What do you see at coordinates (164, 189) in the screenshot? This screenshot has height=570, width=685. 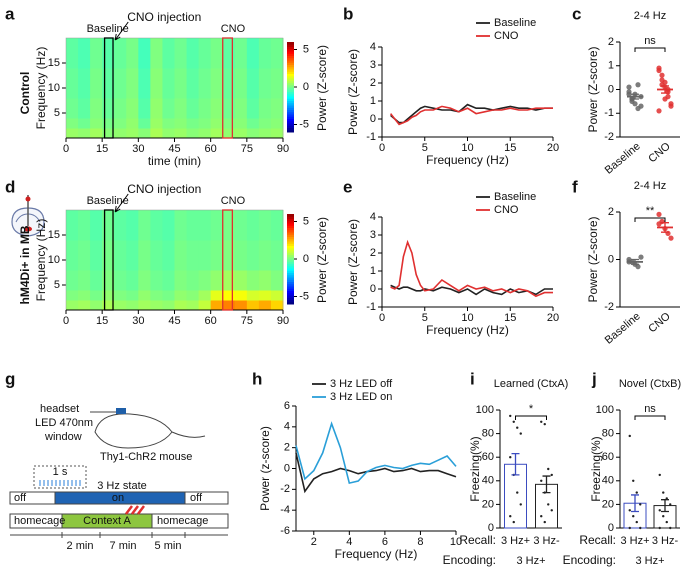 I see `annotation: CNO injection` at bounding box center [164, 189].